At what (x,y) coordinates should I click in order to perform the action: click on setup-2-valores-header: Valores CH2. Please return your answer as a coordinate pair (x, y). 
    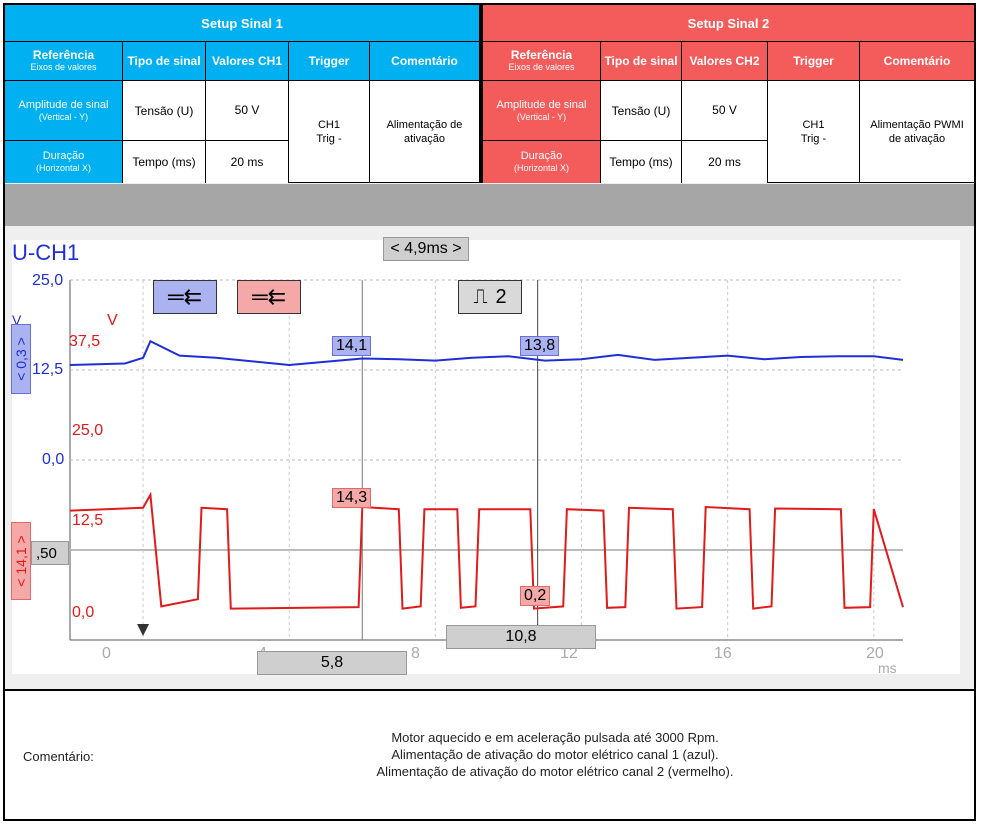
    Looking at the image, I should click on (725, 61).